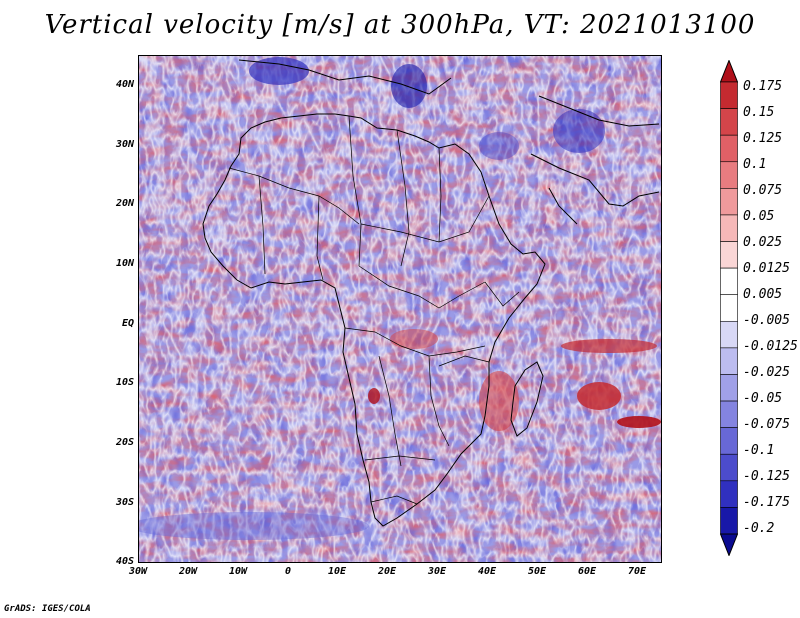 The image size is (800, 618). I want to click on lon-label: 50E, so click(537, 571).